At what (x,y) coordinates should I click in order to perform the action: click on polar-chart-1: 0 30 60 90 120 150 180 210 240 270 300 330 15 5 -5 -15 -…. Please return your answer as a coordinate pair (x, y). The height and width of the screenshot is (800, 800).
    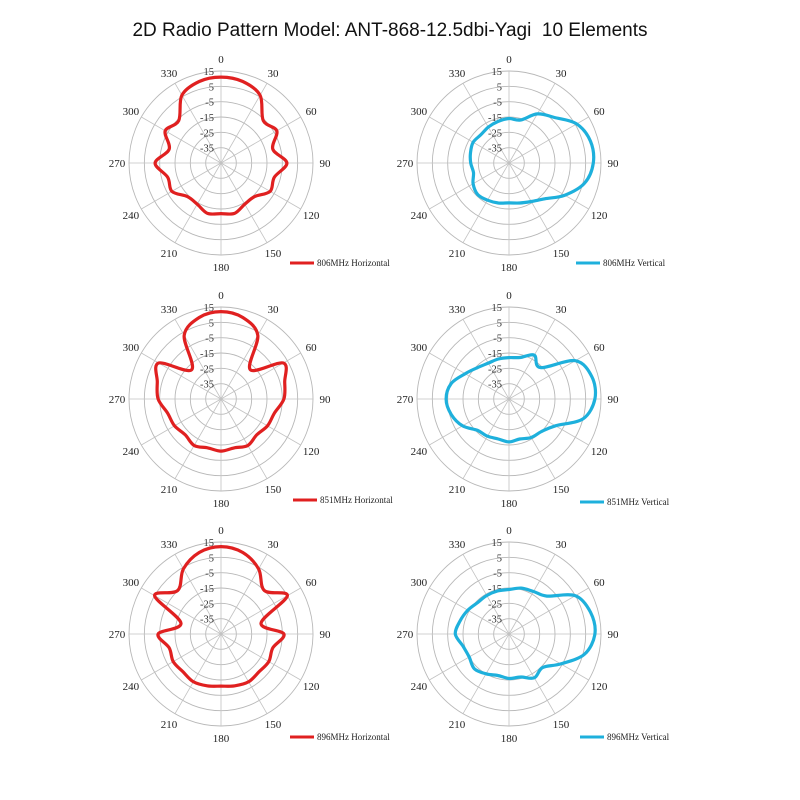
    Looking at the image, I should click on (249, 164).